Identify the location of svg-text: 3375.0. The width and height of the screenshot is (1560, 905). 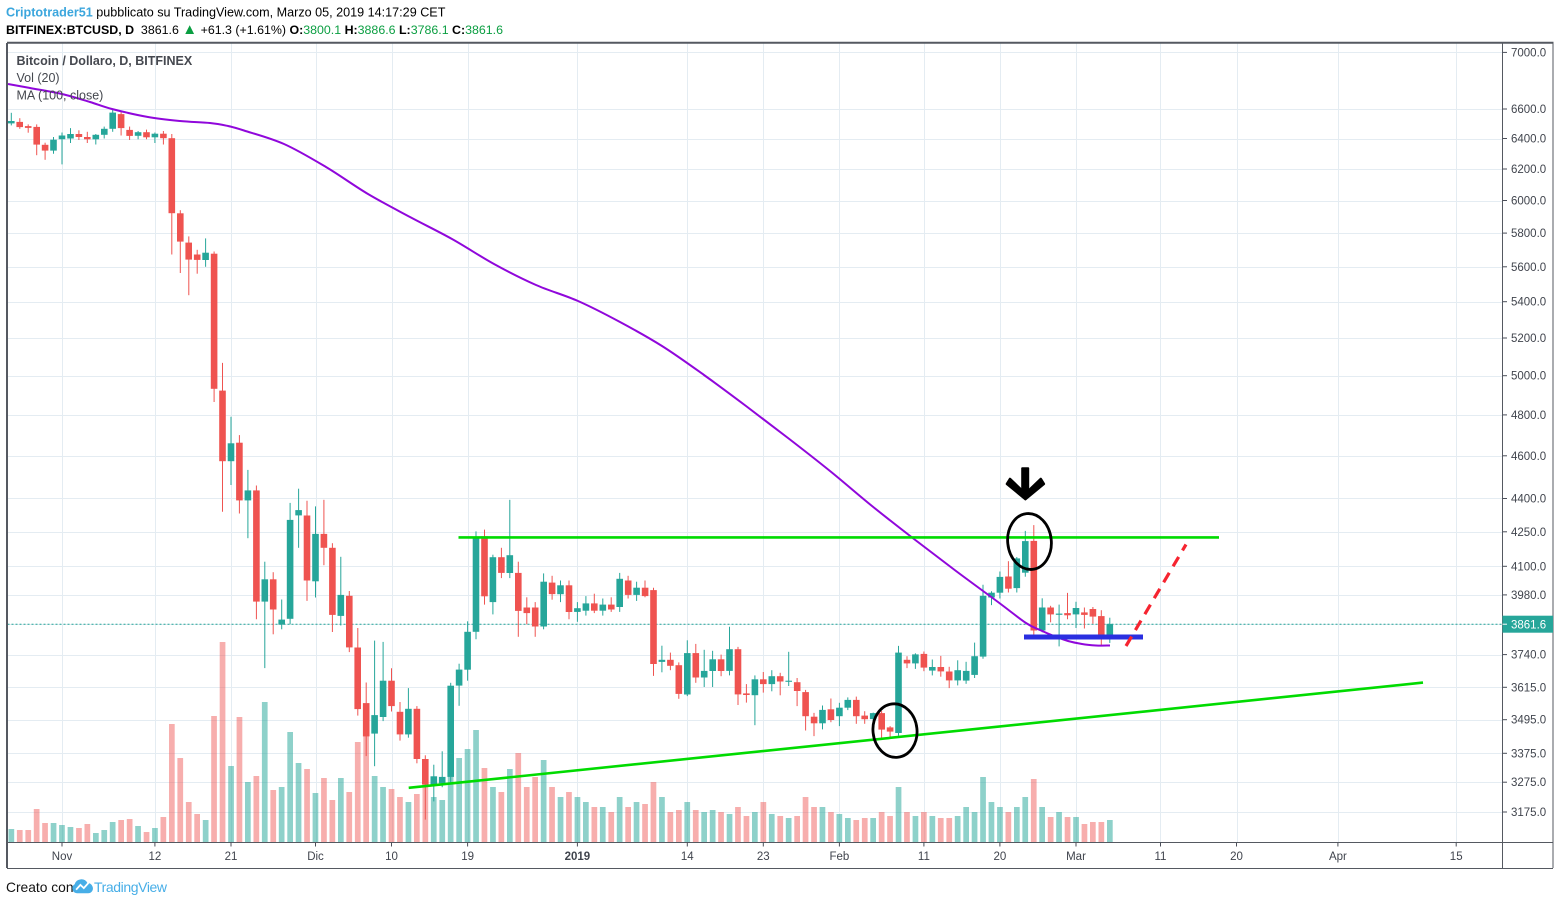
(1528, 754).